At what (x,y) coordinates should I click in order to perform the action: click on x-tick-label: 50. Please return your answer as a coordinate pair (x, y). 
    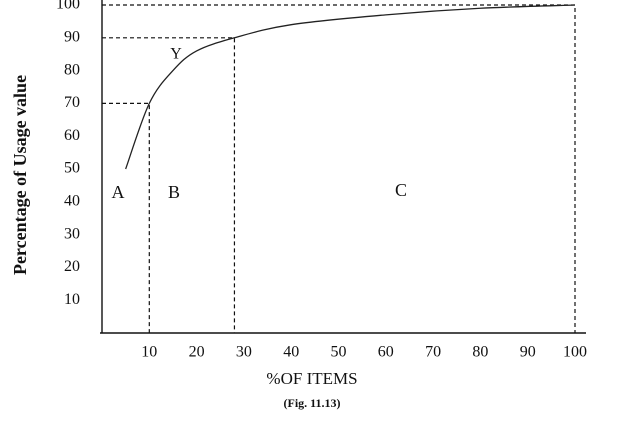
    Looking at the image, I should click on (339, 352).